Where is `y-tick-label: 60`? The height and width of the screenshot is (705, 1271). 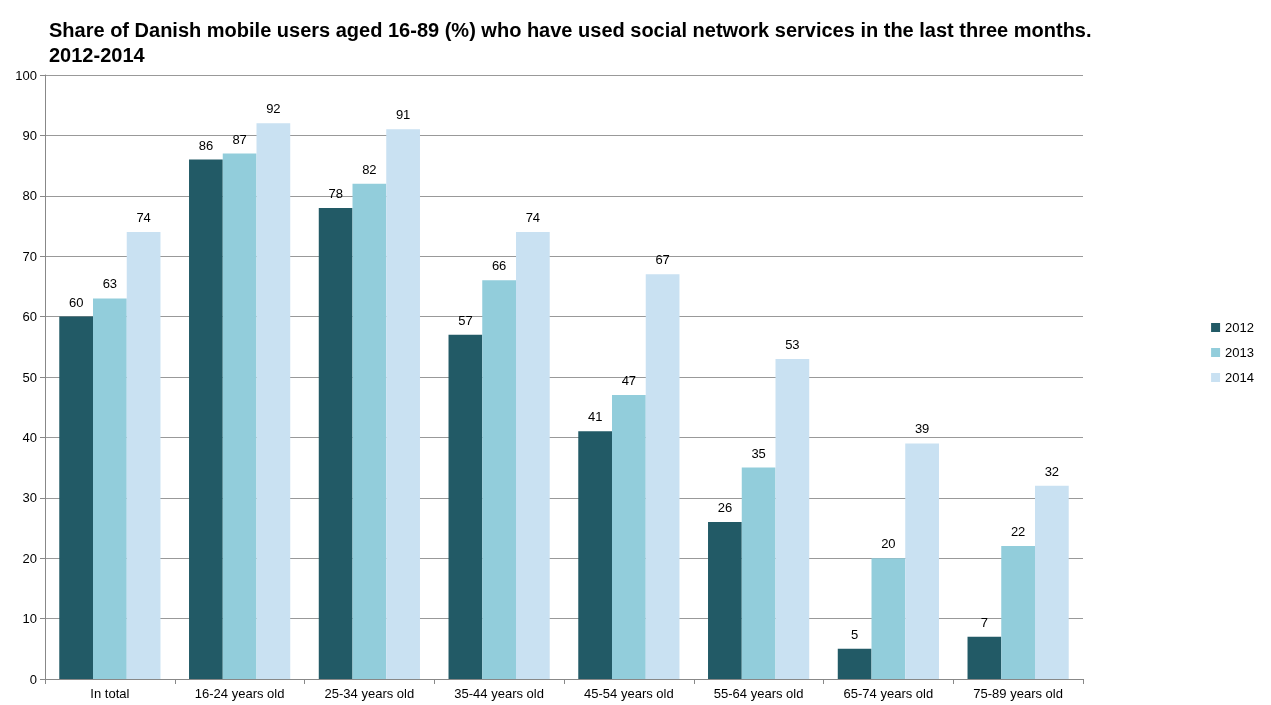
y-tick-label: 60 is located at coordinates (29, 317).